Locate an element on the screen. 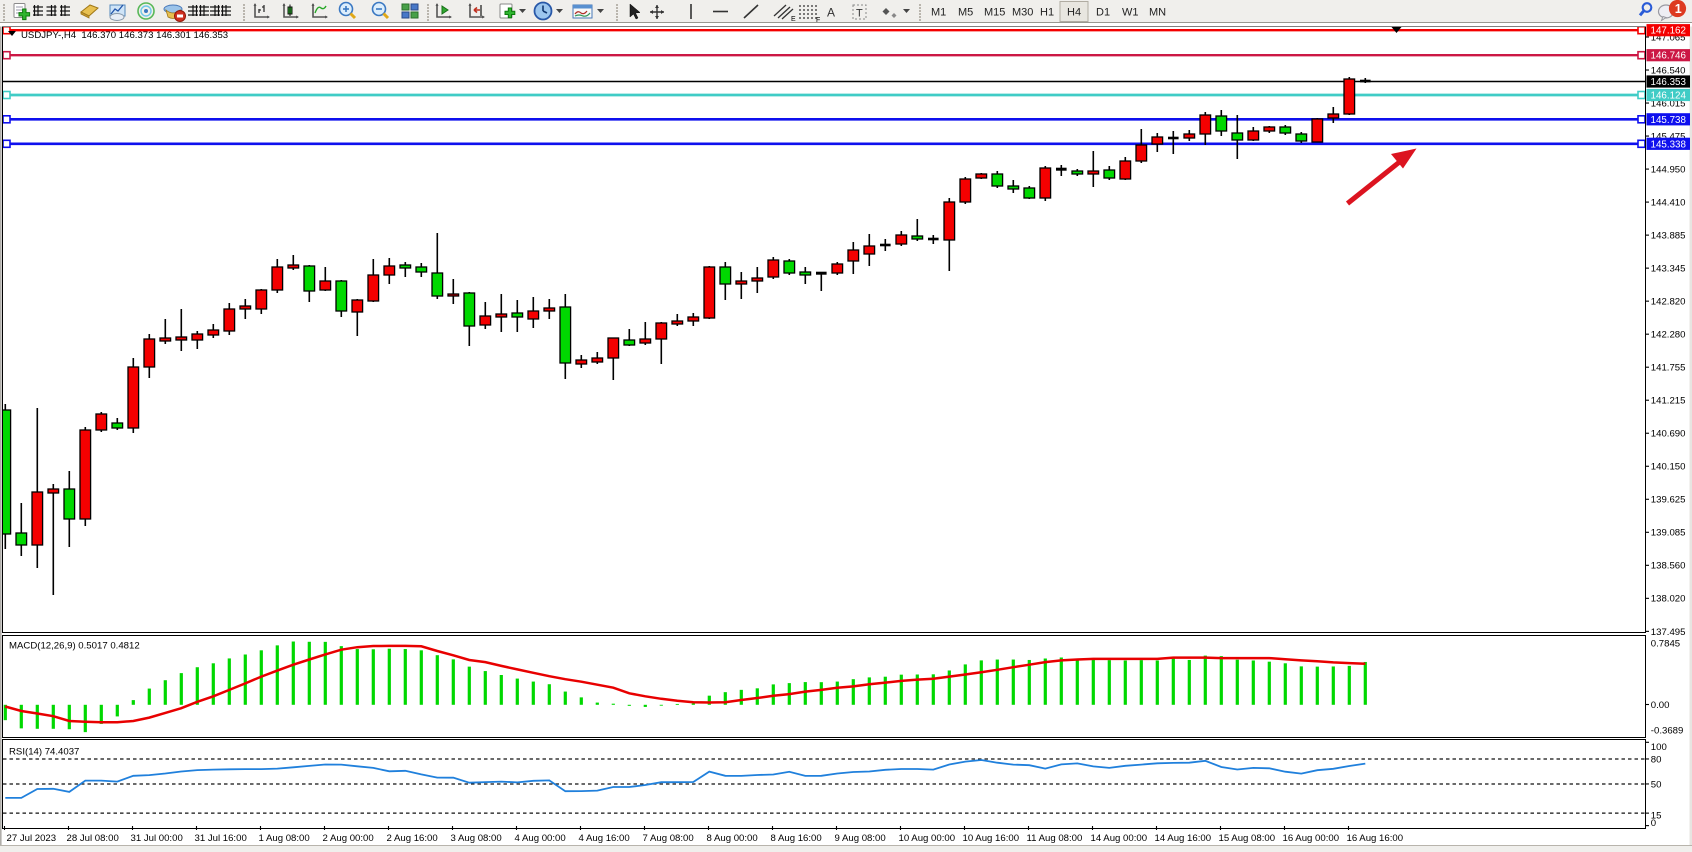  svg-text: 0 is located at coordinates (1653, 823).